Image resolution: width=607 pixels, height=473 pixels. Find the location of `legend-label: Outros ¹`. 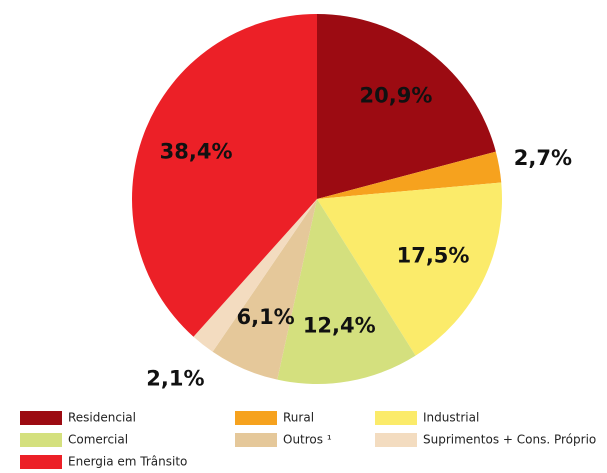

legend-label: Outros ¹ is located at coordinates (307, 440).